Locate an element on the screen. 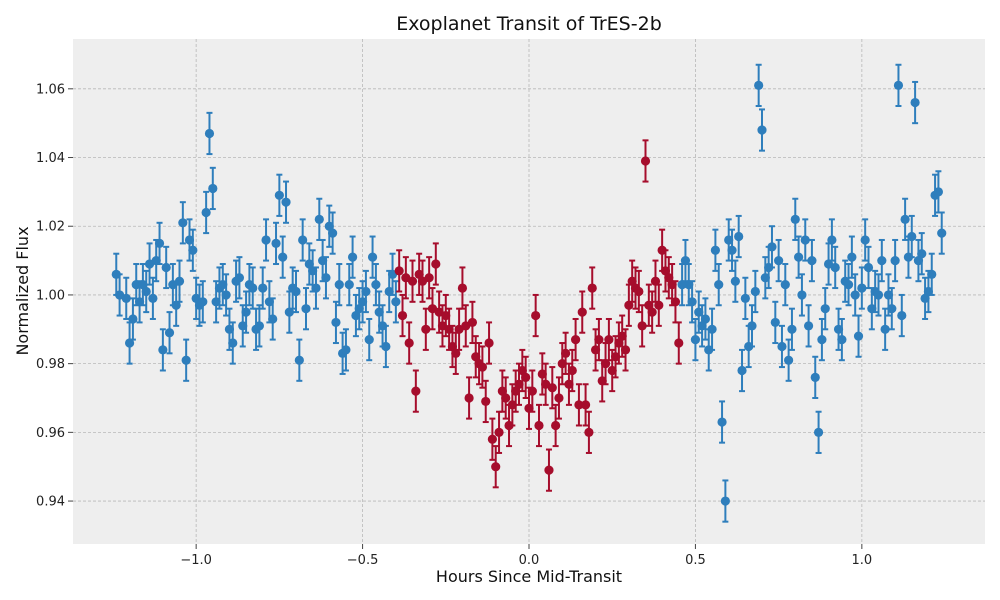 This screenshot has width=1000, height=600. x-axis-label: Hours Since Mid-Transit is located at coordinates (529, 576).